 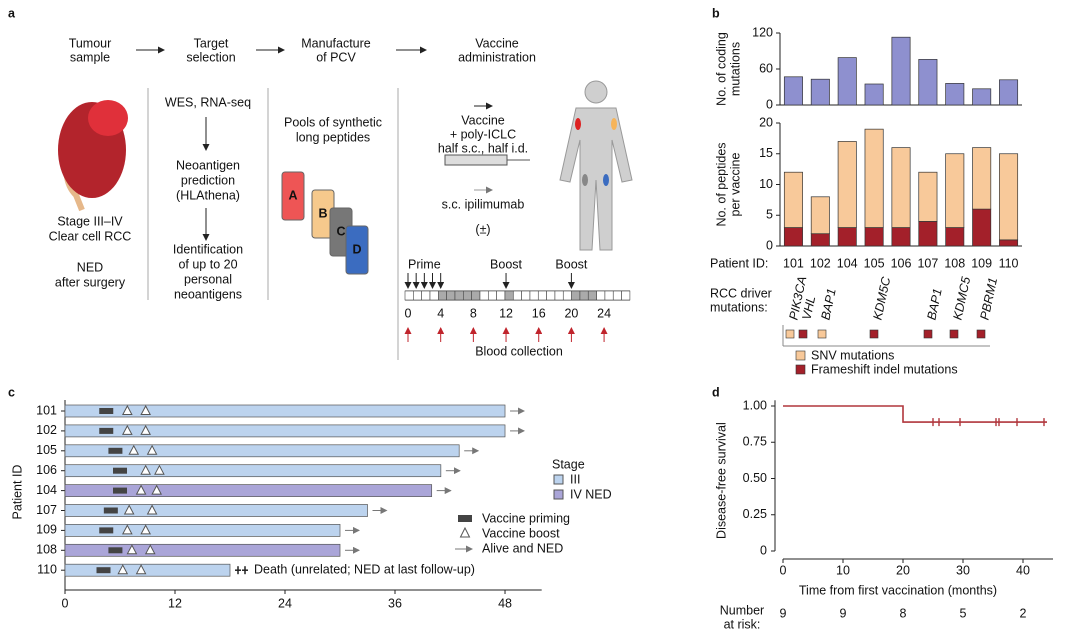 What do you see at coordinates (11, 392) in the screenshot?
I see `panel-label: c` at bounding box center [11, 392].